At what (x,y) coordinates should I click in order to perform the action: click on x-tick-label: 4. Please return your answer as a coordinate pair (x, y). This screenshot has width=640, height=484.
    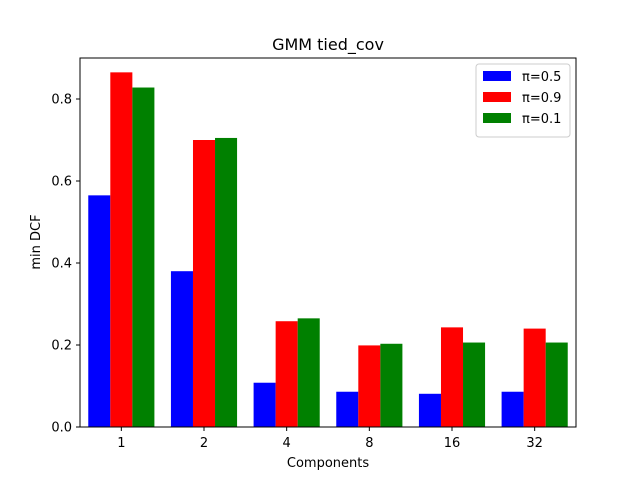
    Looking at the image, I should click on (287, 443).